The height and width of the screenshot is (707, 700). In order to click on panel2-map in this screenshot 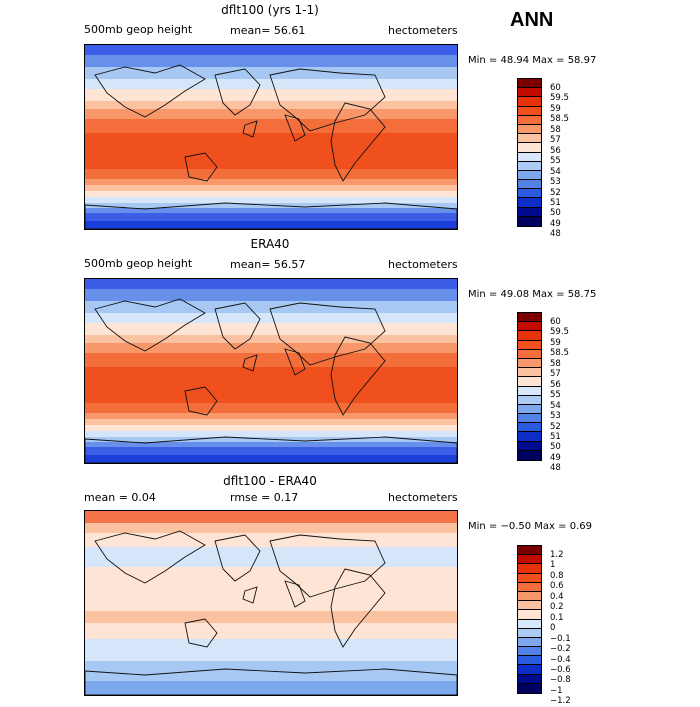, I will do `click(271, 371)`.